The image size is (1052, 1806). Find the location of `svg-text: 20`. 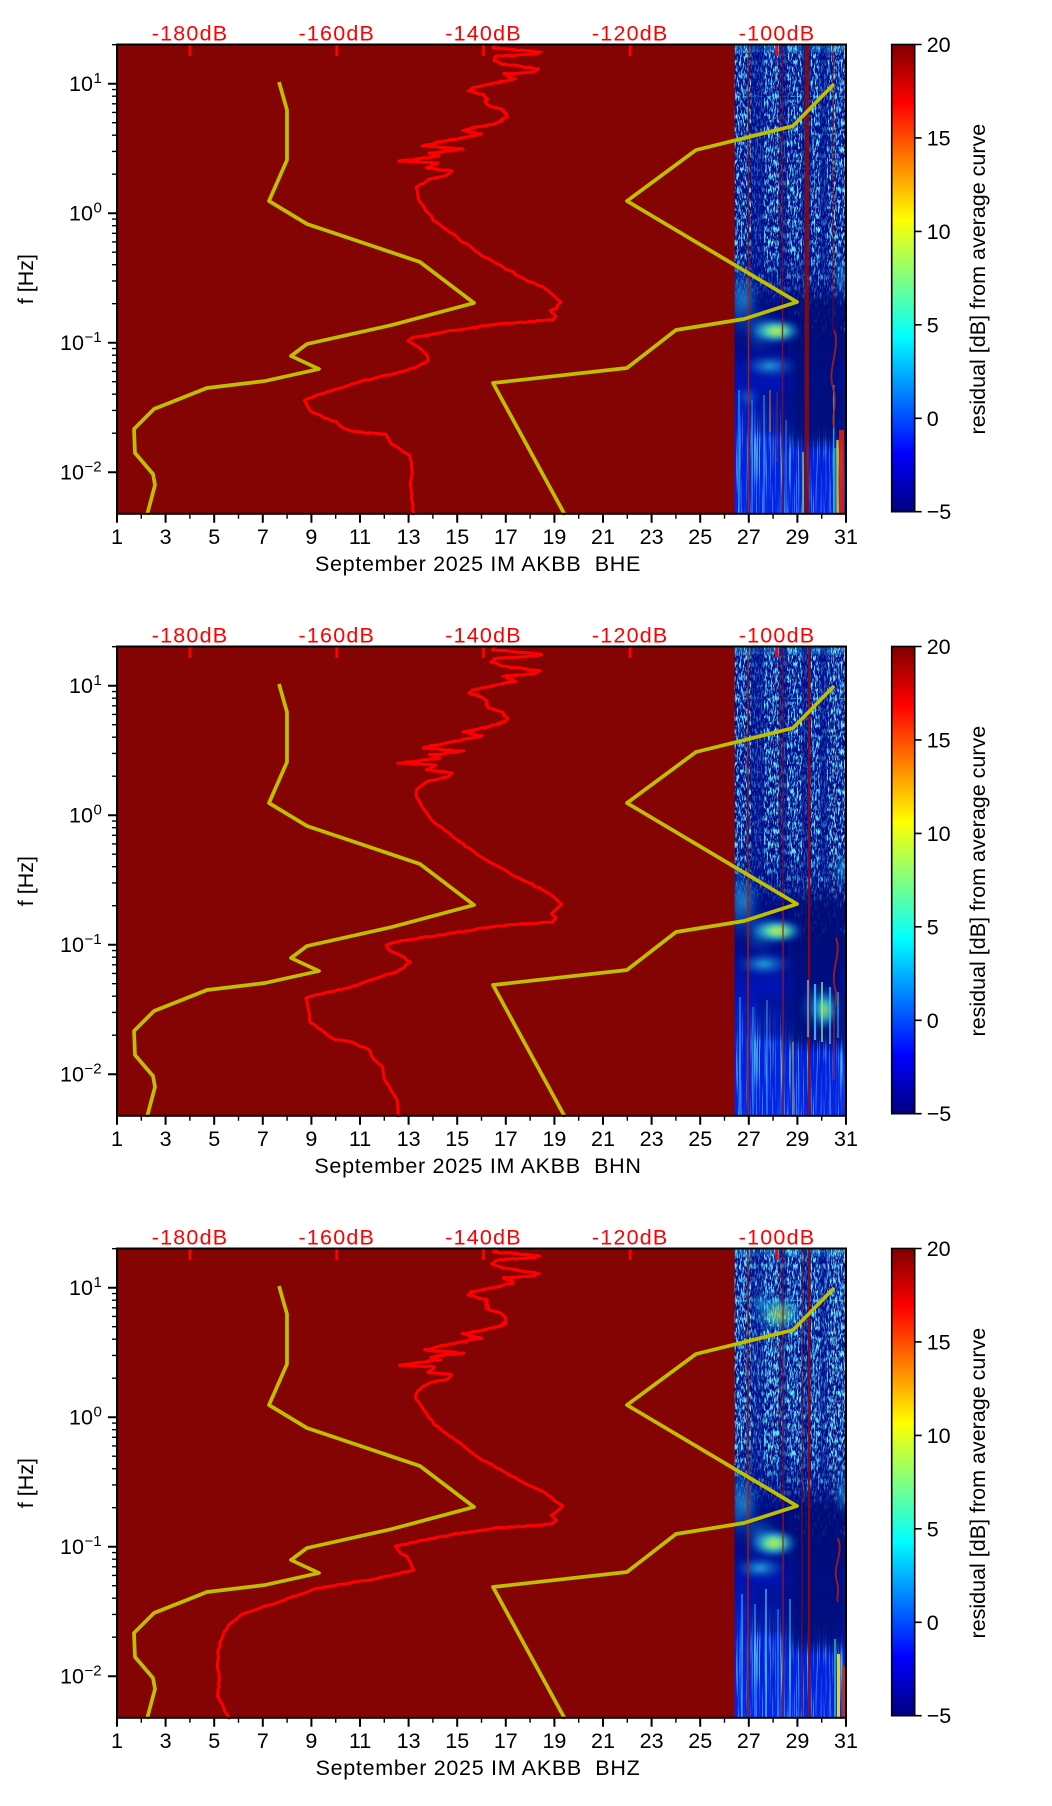

svg-text: 20 is located at coordinates (939, 647).